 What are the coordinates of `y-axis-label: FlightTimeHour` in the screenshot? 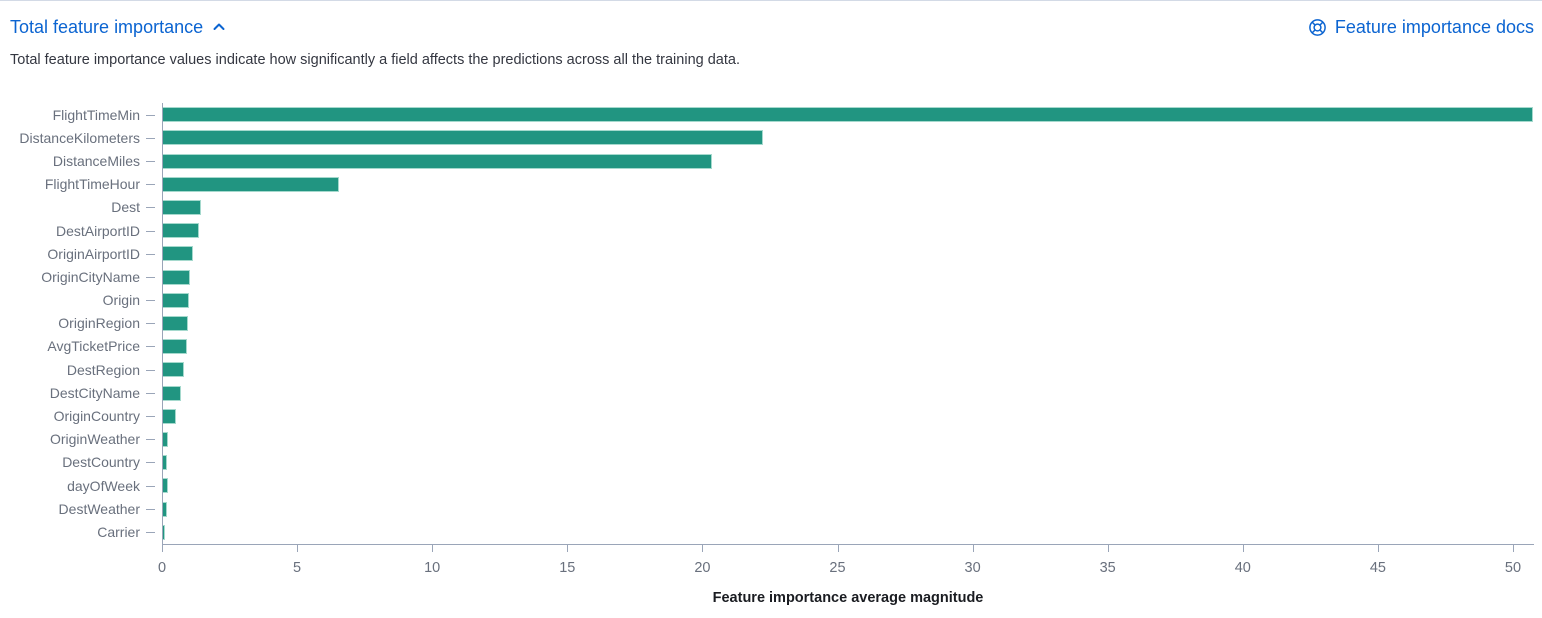 It's located at (92, 184).